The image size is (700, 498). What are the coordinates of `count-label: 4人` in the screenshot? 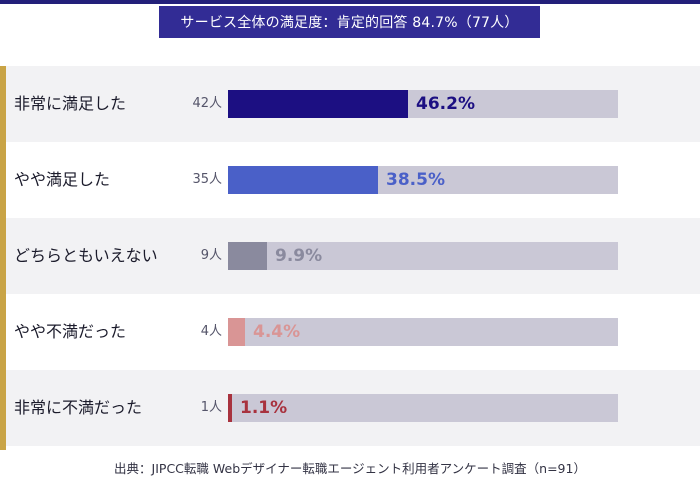 It's located at (211, 331).